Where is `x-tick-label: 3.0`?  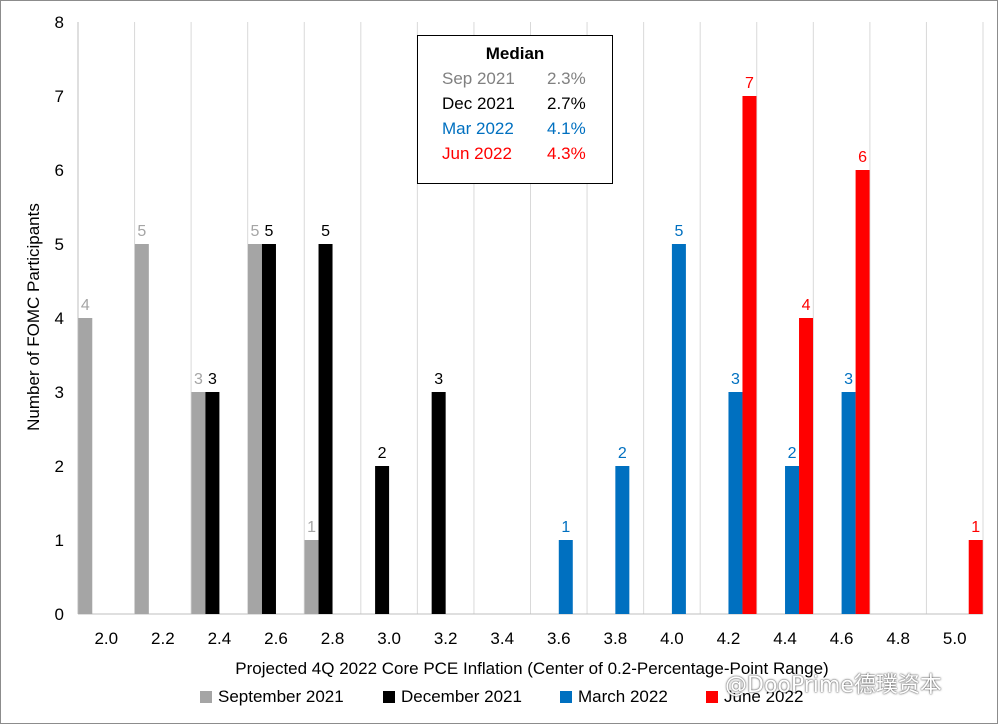
x-tick-label: 3.0 is located at coordinates (389, 638).